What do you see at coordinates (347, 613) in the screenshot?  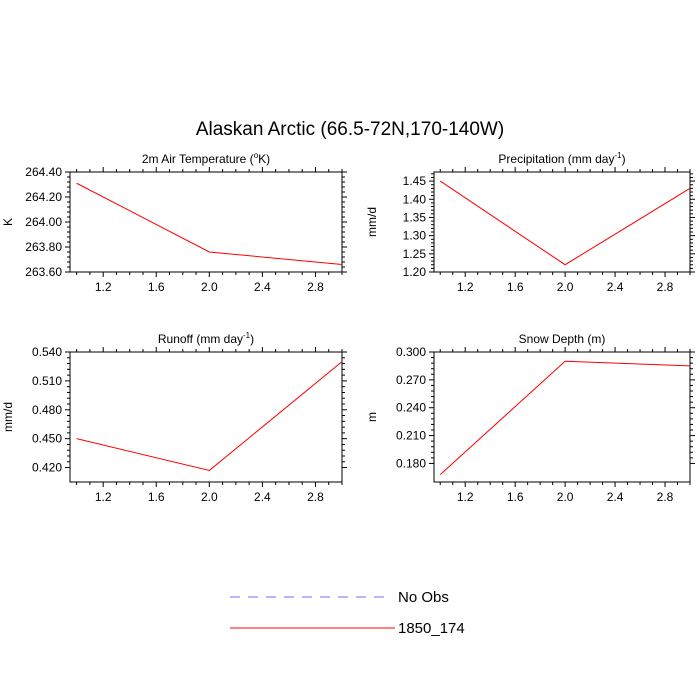 I see `legend: No Obs 1850_174` at bounding box center [347, 613].